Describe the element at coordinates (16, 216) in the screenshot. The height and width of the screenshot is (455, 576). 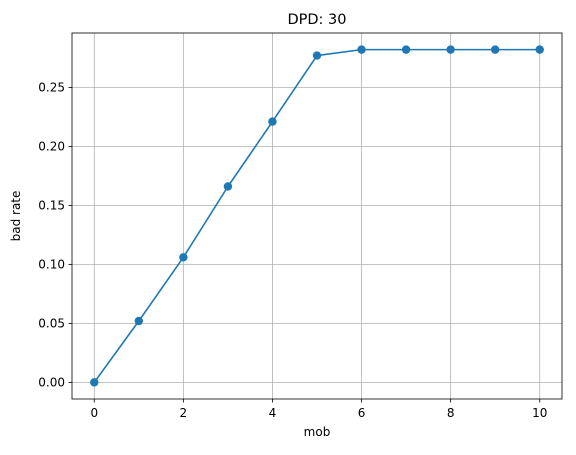
I see `y-axis-label: bad rate` at that location.